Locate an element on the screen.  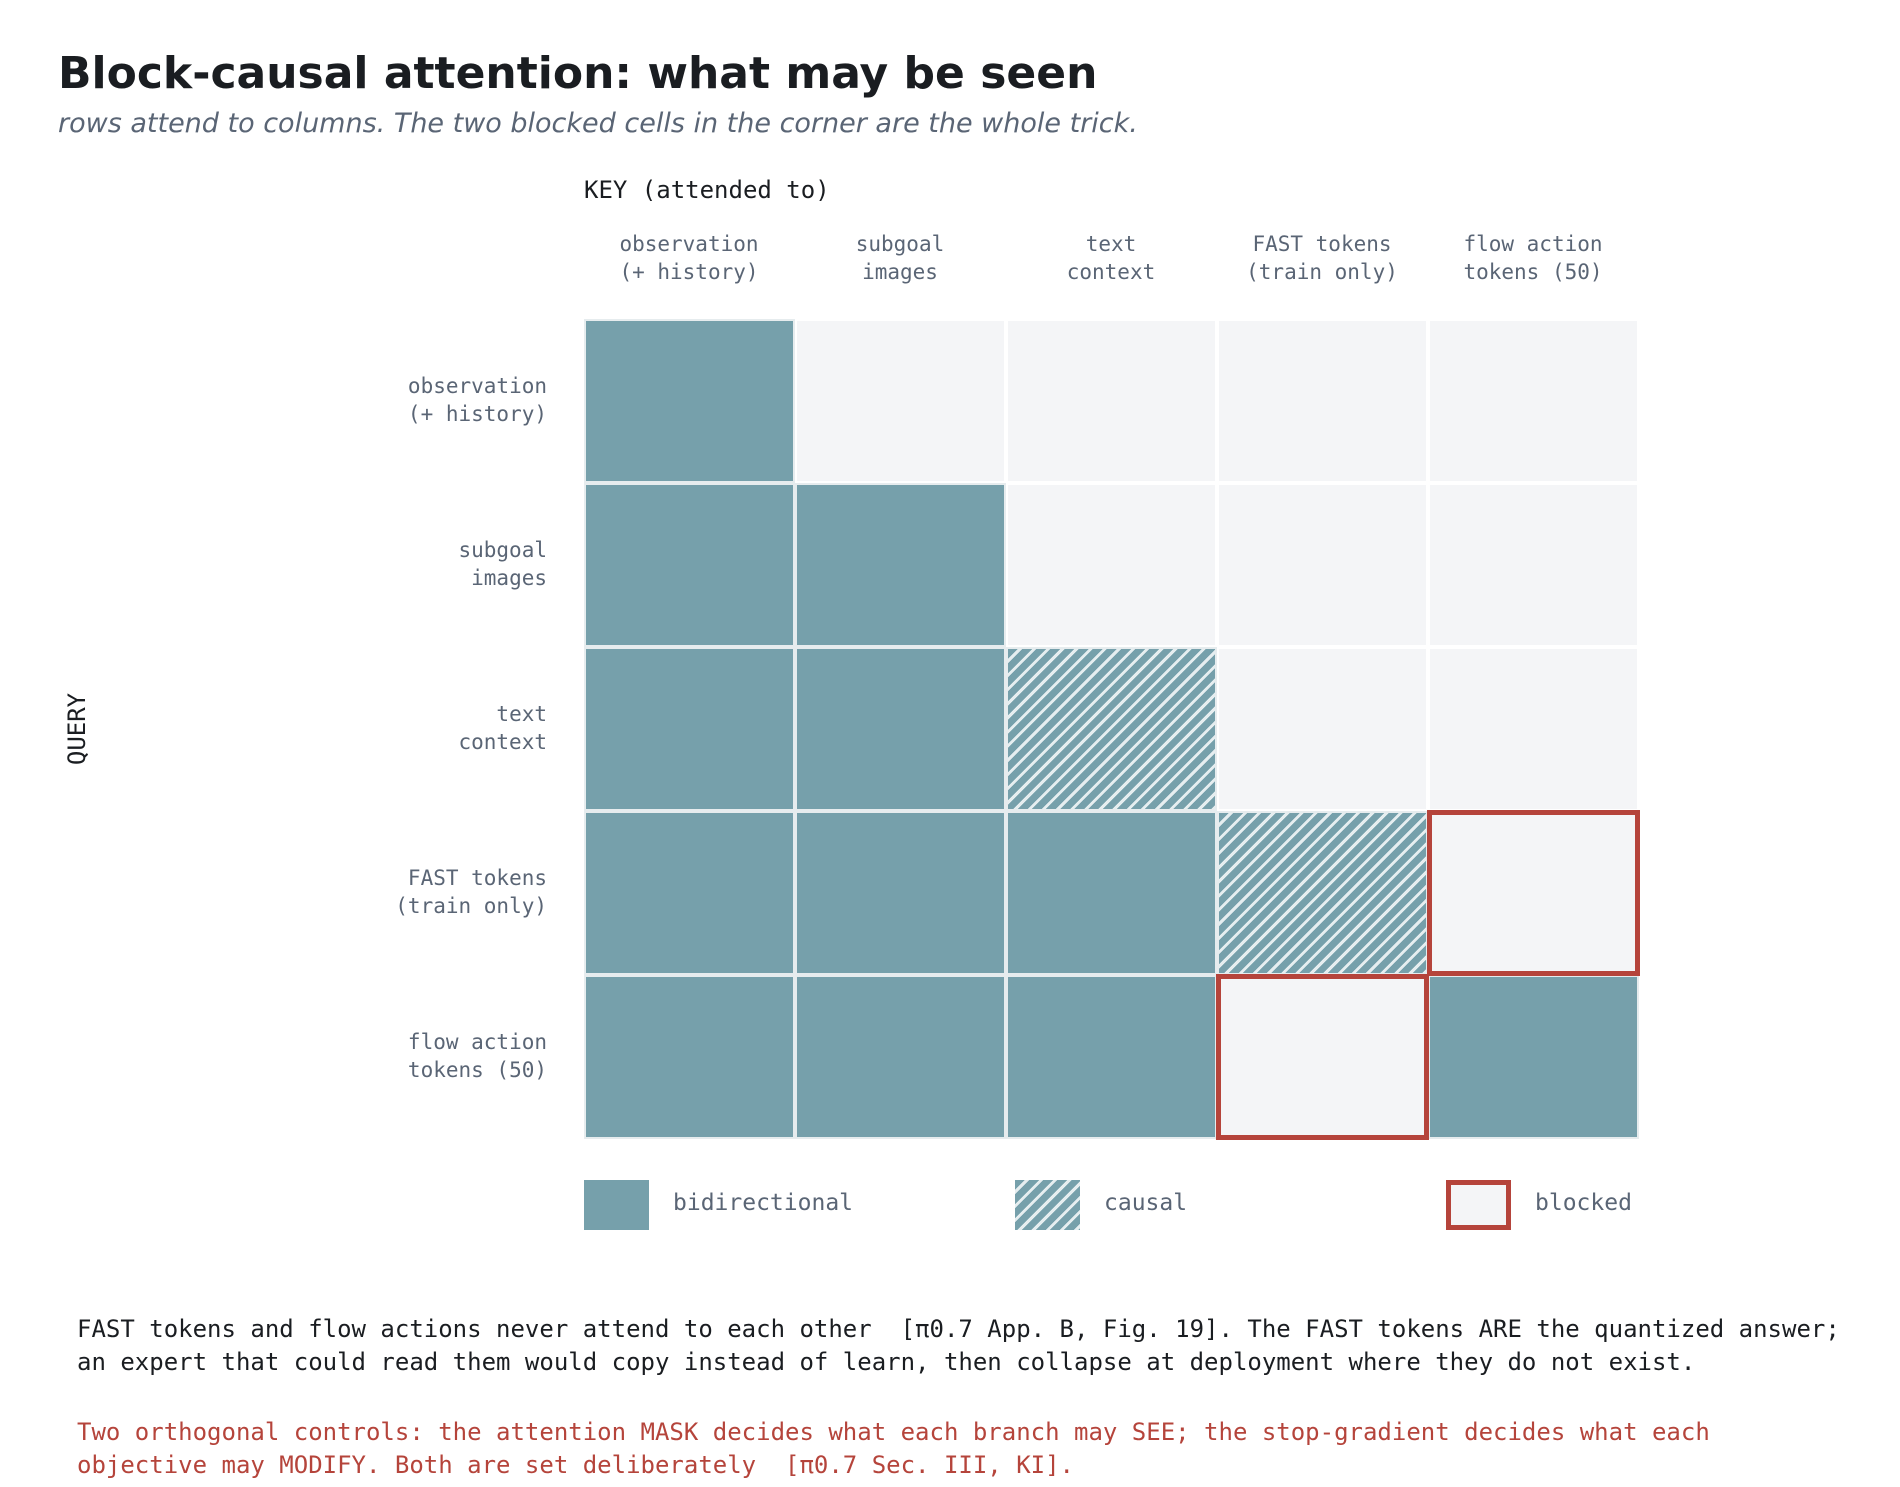
matrix-cell-blocked is located at coordinates (1322, 1057).